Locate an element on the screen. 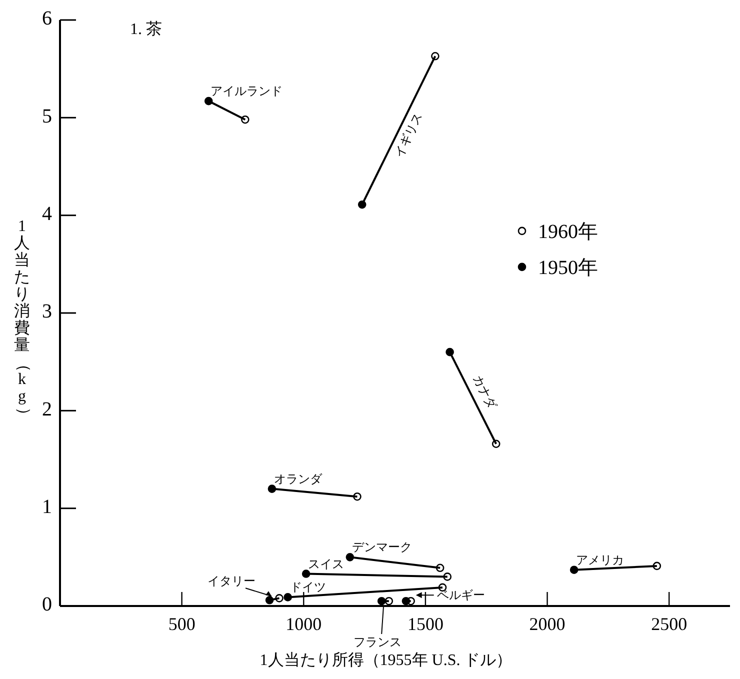 This screenshot has width=740, height=679. y-tick-label: 2 is located at coordinates (47, 409).